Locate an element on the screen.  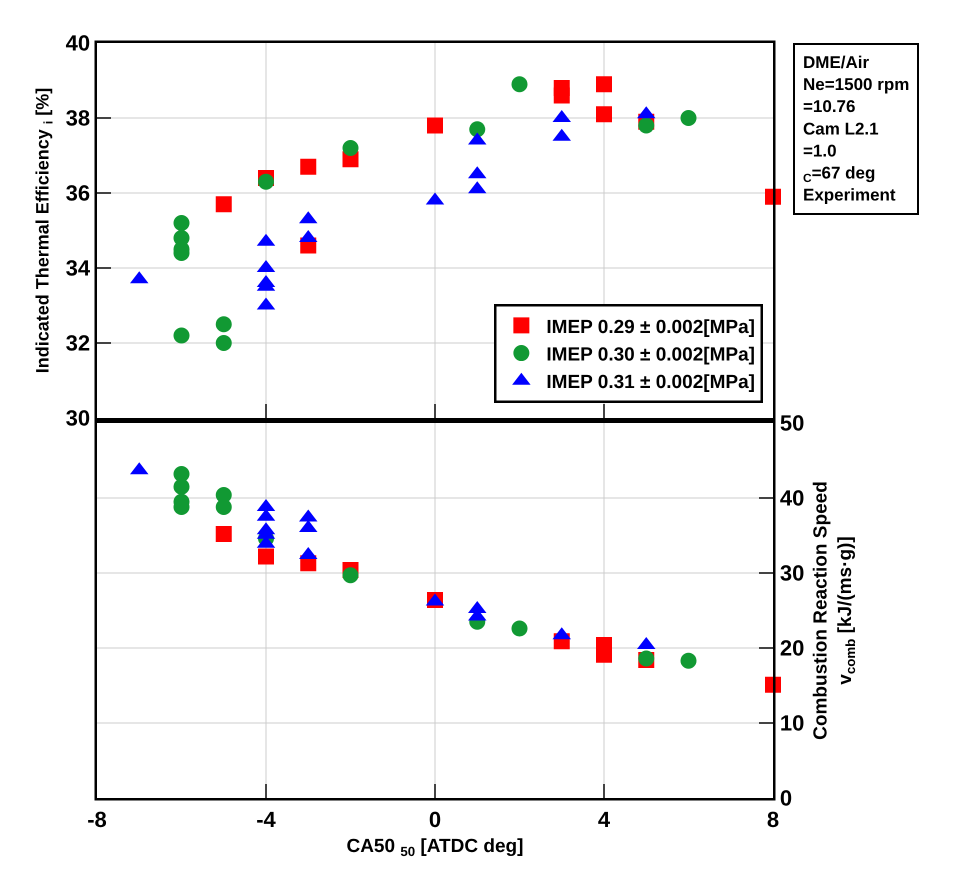
y2-tick-label: 30 is located at coordinates (792, 573).